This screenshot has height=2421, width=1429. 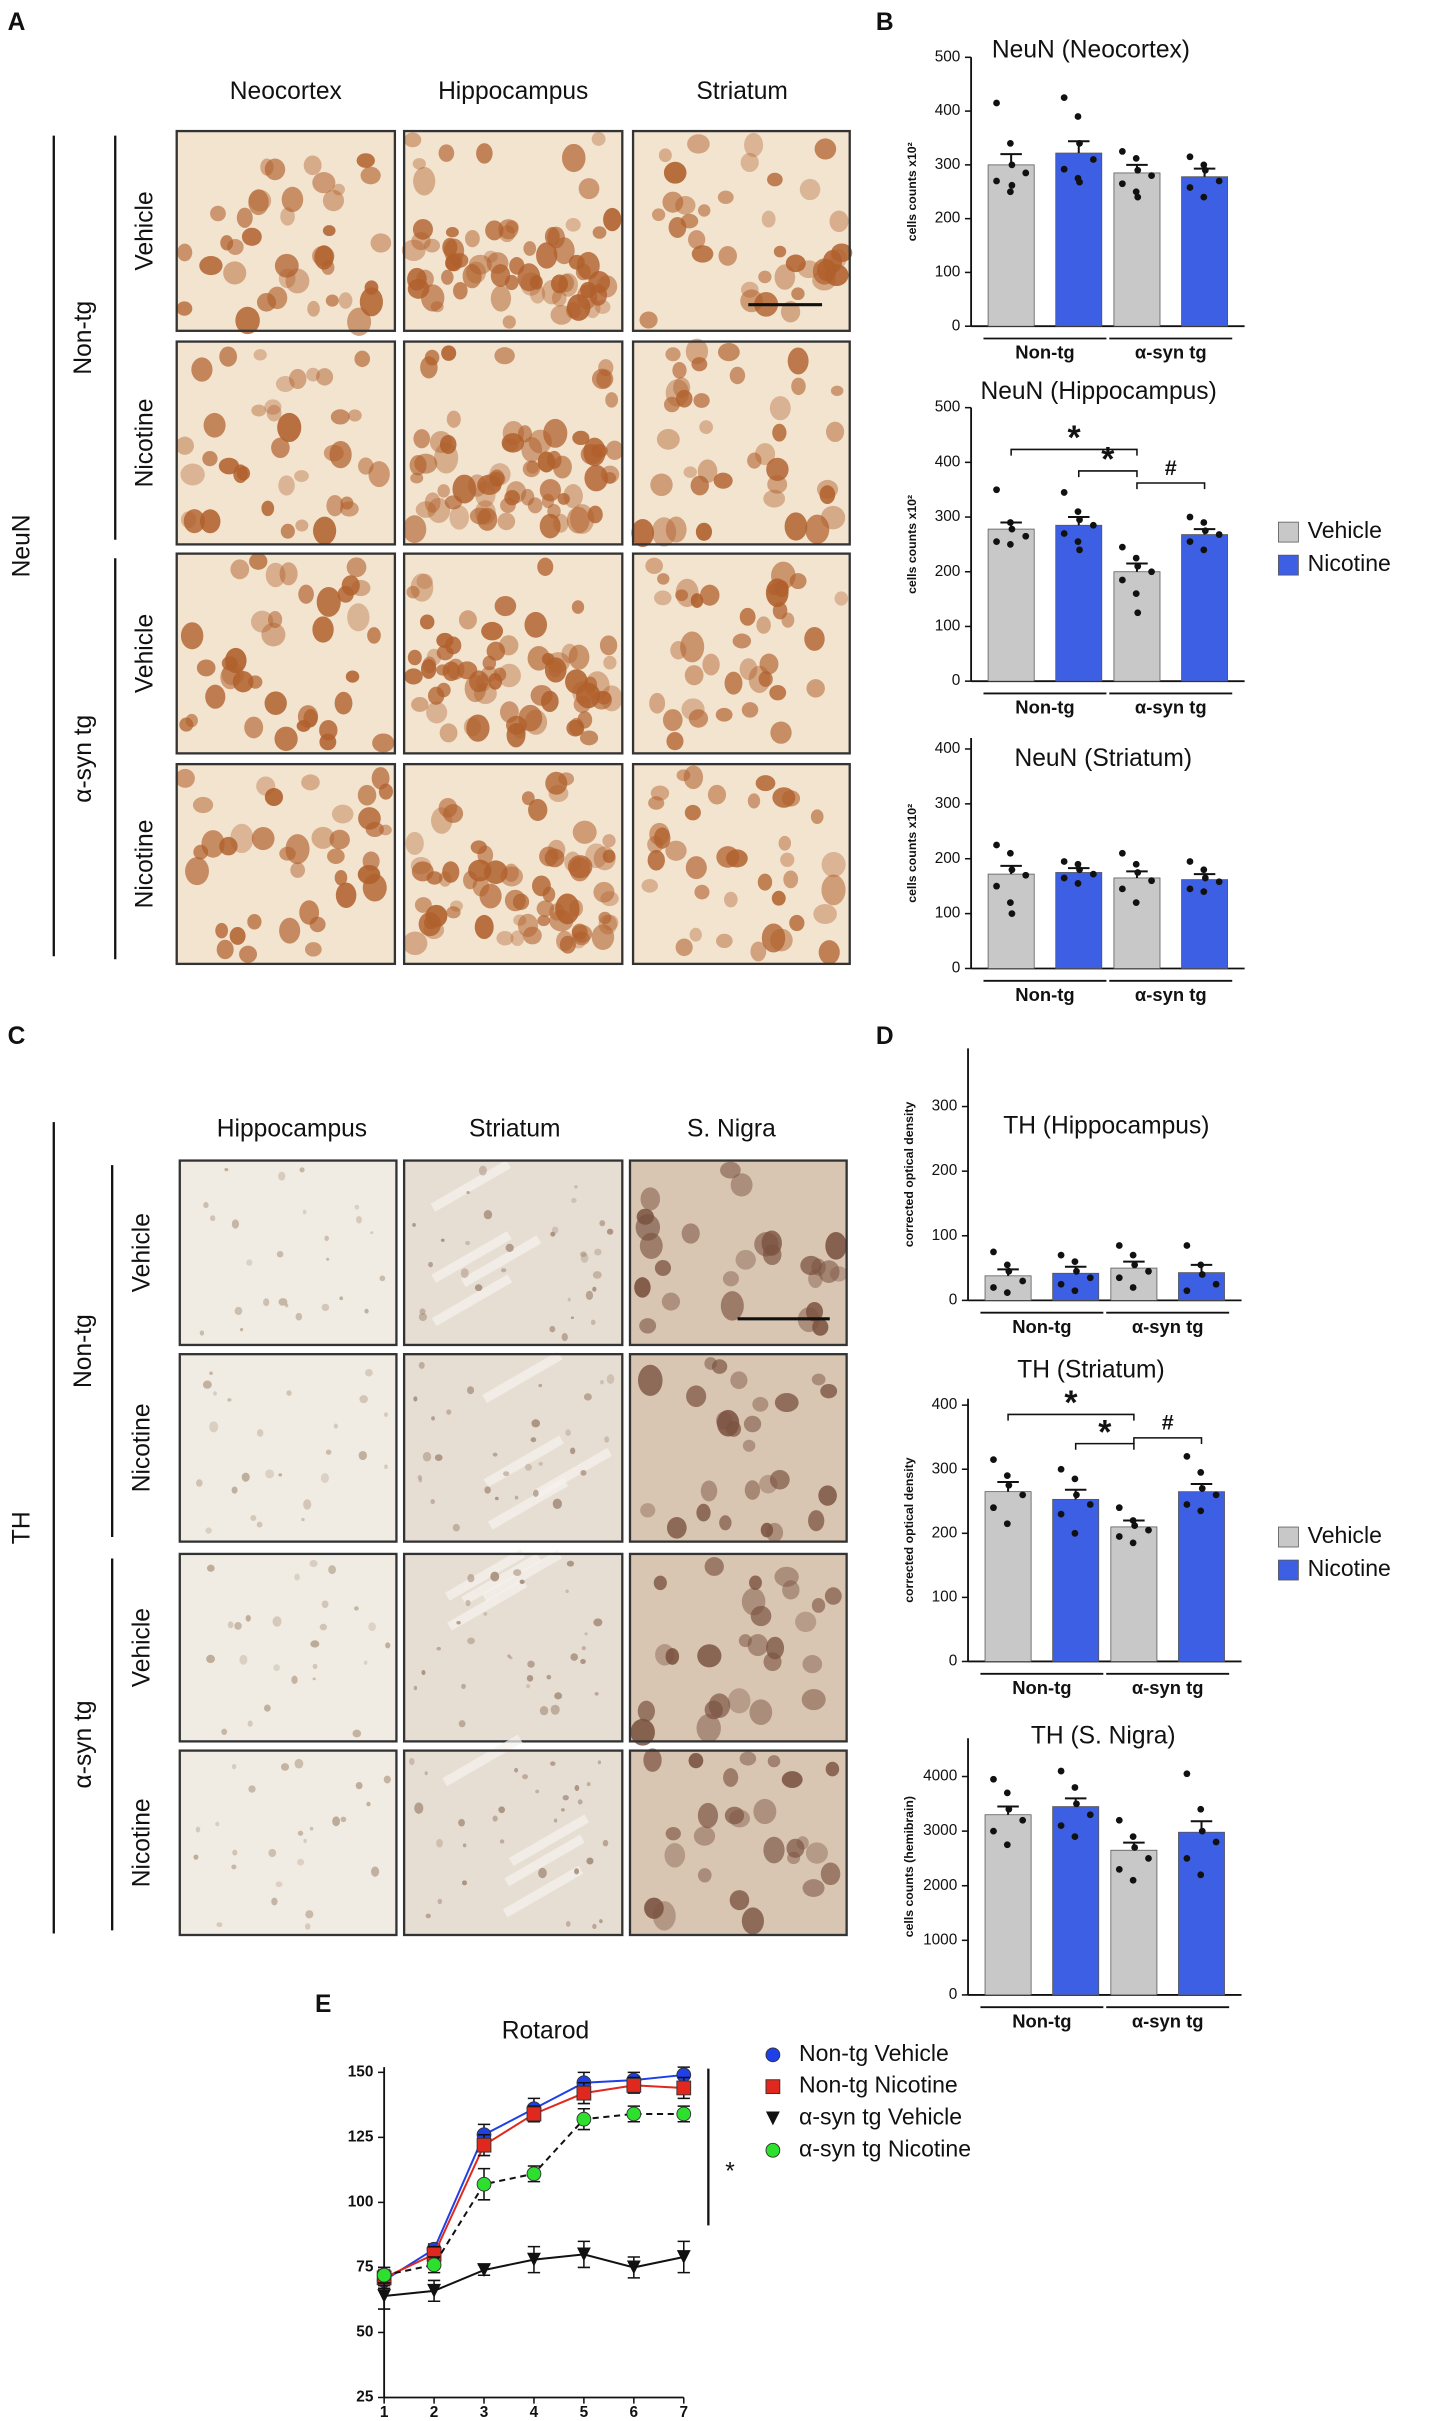 I want to click on panel-letter: C, so click(x=17, y=1036).